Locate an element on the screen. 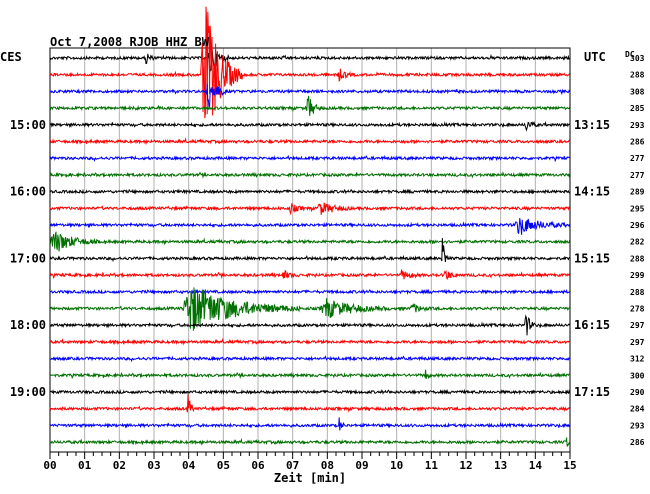 The width and height of the screenshot is (650, 494). local-time-labels: 15:00 16:00 17:00 18:00 19:00 is located at coordinates (28, 258).